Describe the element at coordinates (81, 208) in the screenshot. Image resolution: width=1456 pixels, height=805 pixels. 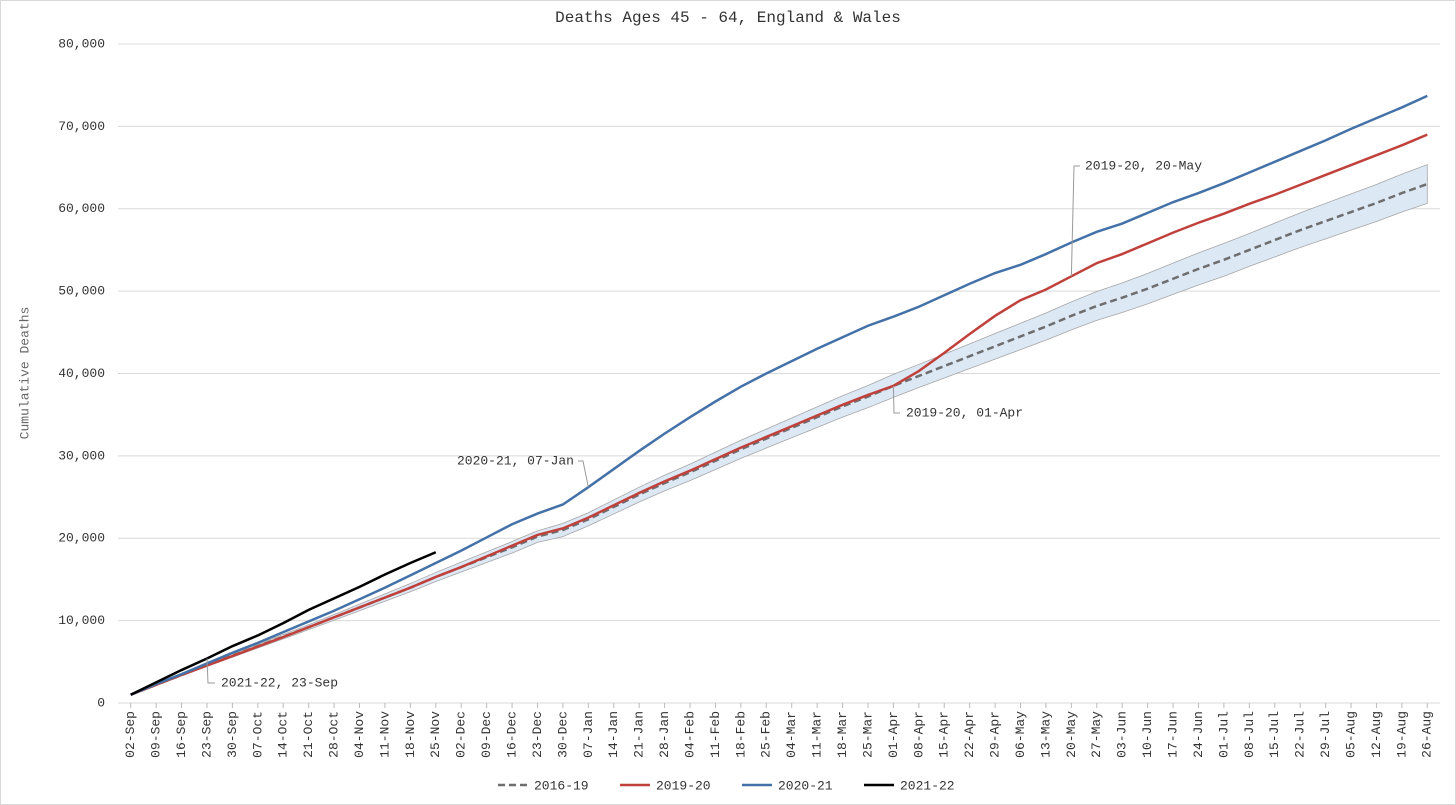
I see `y-tick-label: 60,000` at that location.